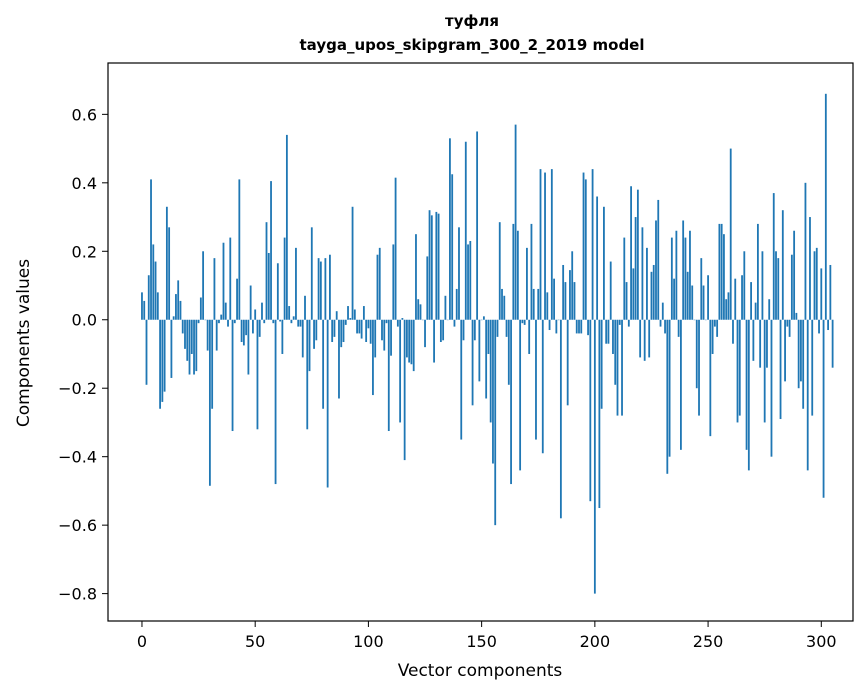 The height and width of the screenshot is (696, 867). What do you see at coordinates (368, 641) in the screenshot?
I see `x-tick-label: 100` at bounding box center [368, 641].